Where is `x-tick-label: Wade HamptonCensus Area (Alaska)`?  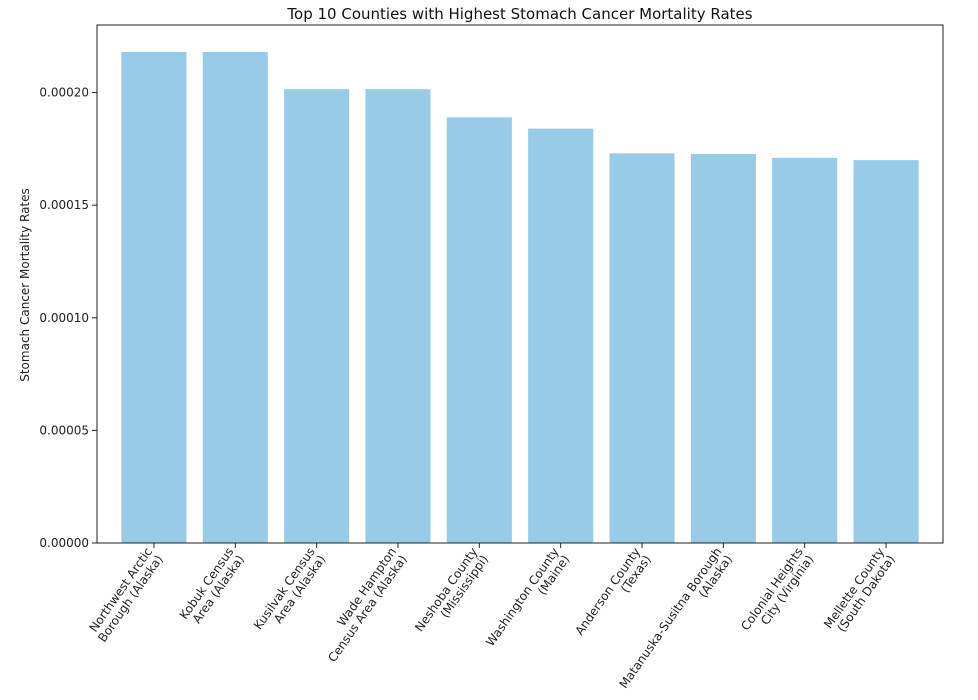 x-tick-label: Wade HamptonCensus Area (Alaska) is located at coordinates (362, 605).